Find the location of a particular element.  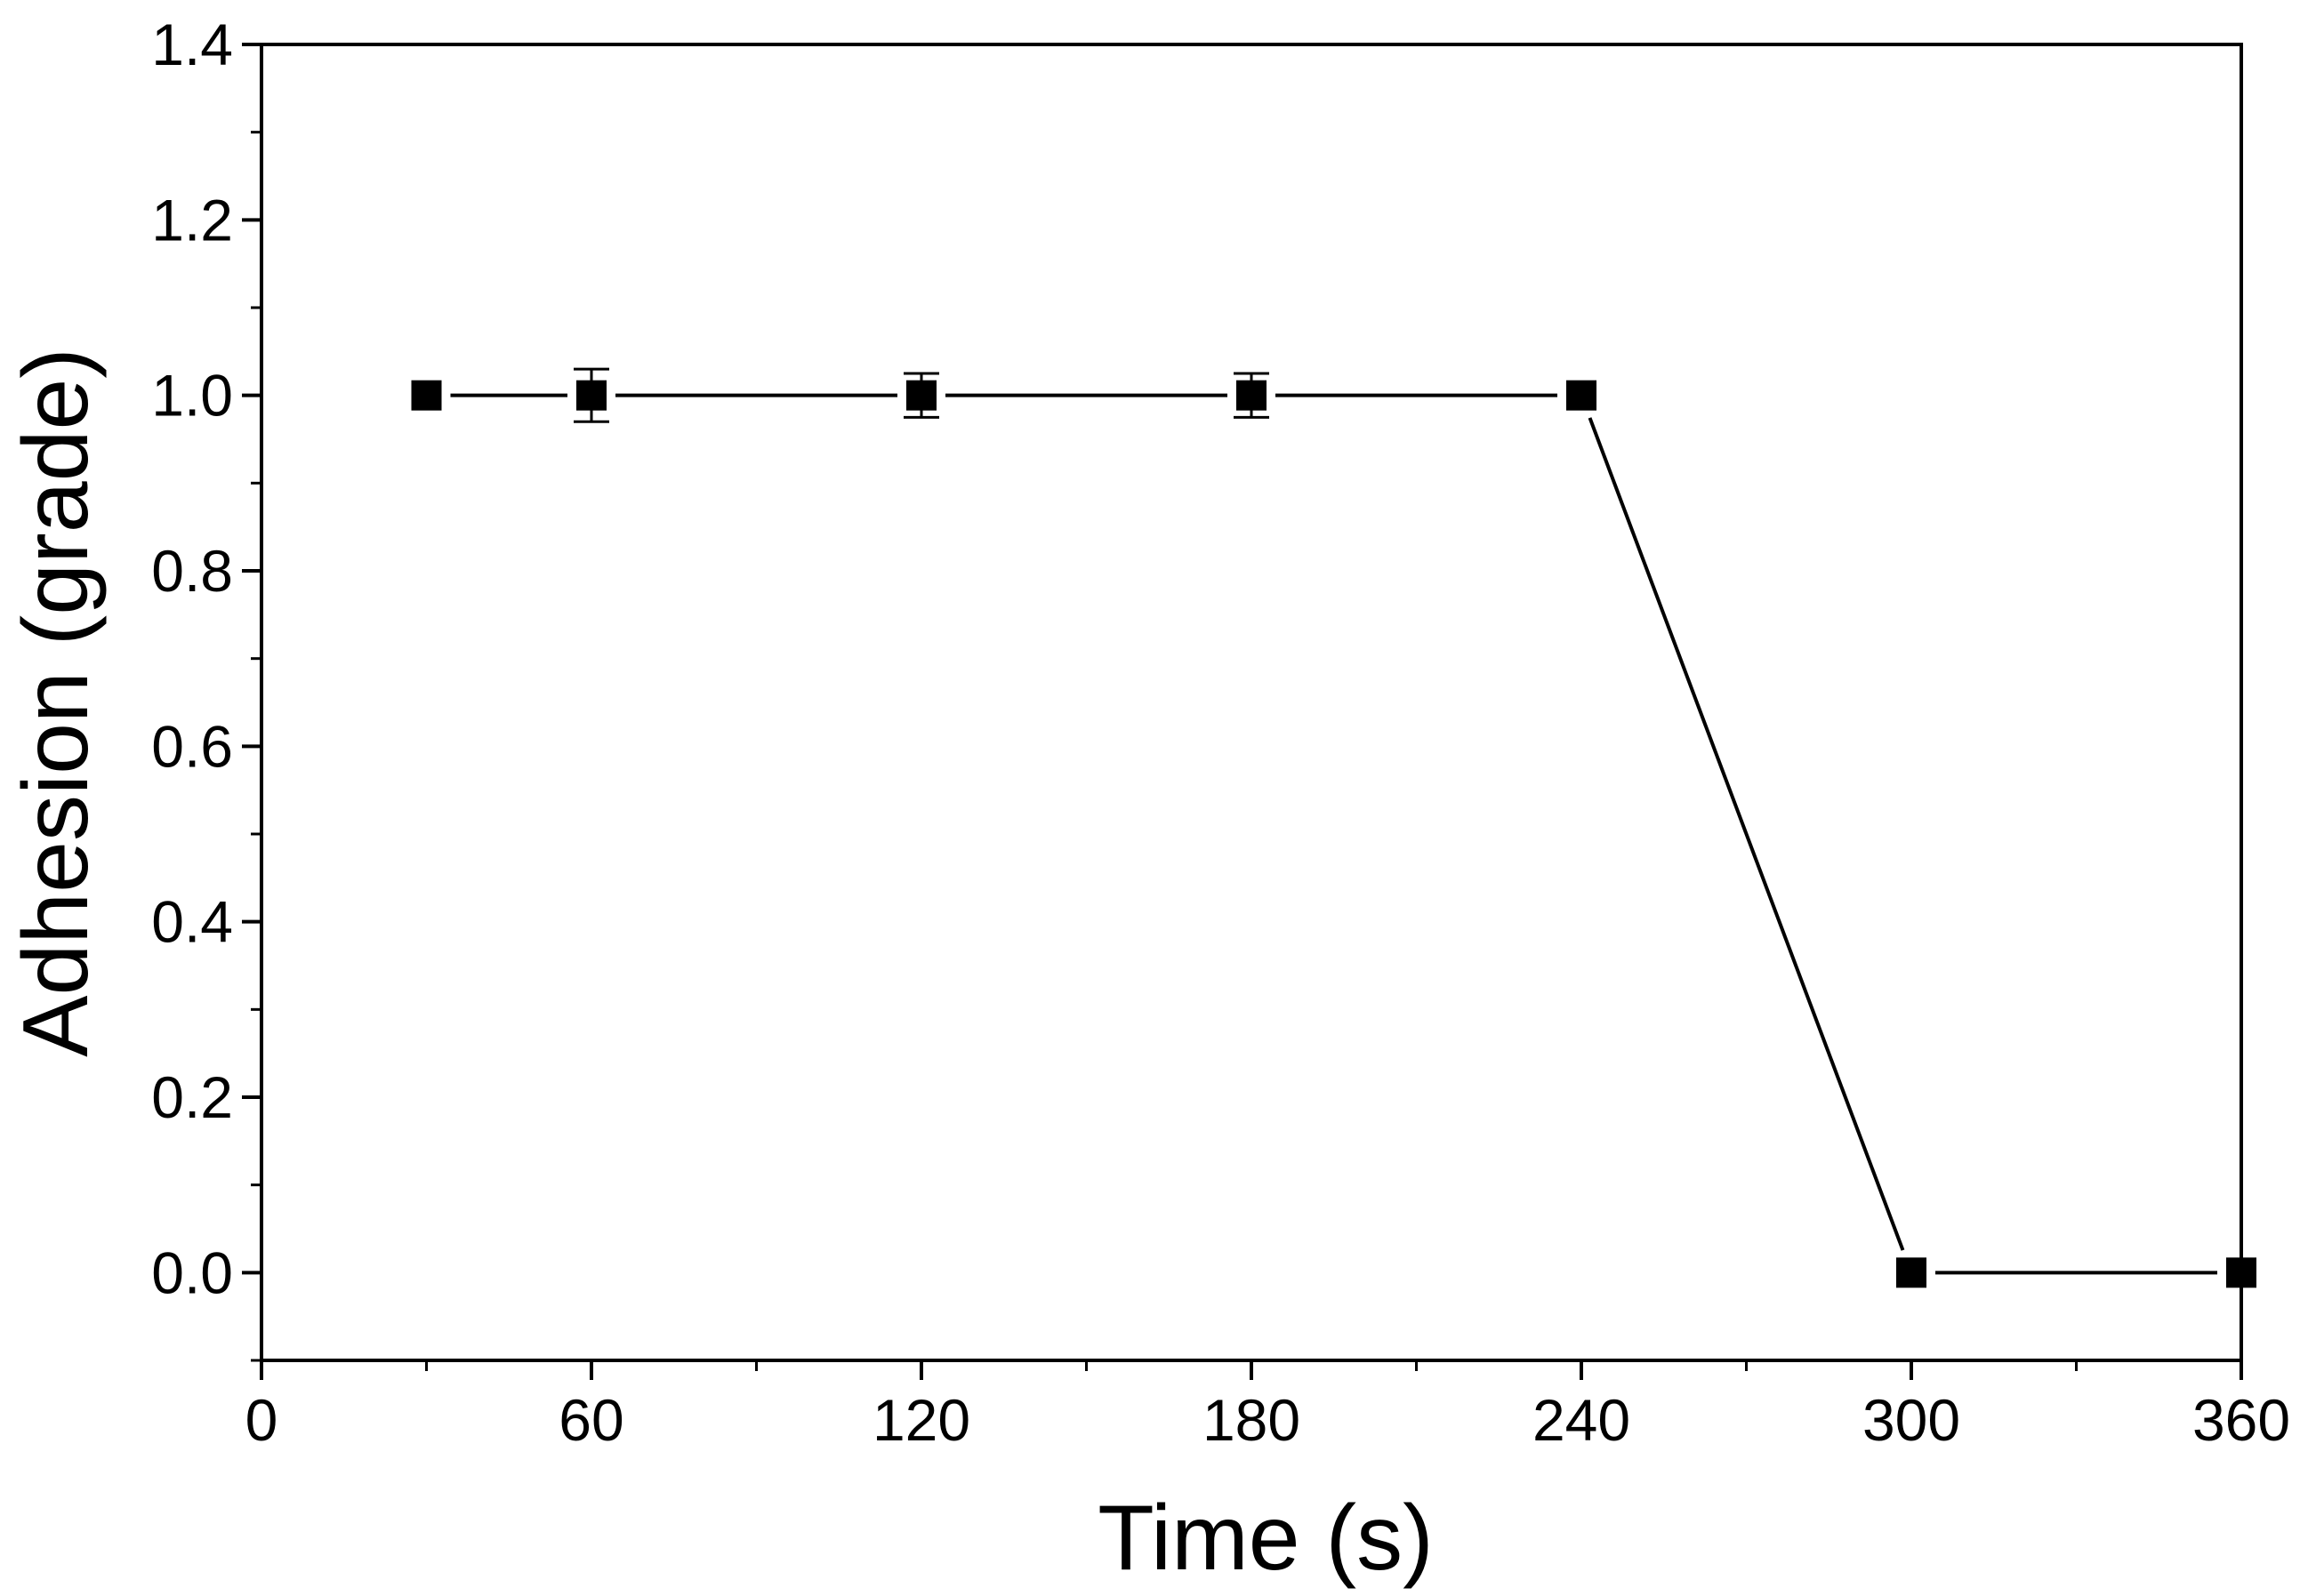

x-tick-label: 360 is located at coordinates (2241, 1420).